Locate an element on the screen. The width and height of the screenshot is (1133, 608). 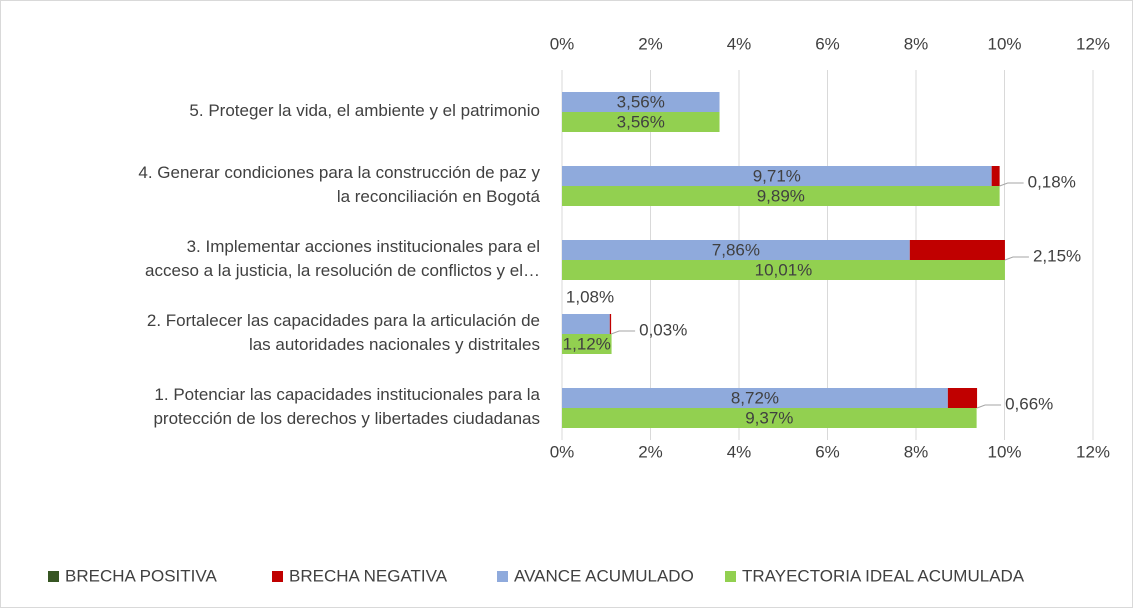
value-label: 9,89% is located at coordinates (781, 195).